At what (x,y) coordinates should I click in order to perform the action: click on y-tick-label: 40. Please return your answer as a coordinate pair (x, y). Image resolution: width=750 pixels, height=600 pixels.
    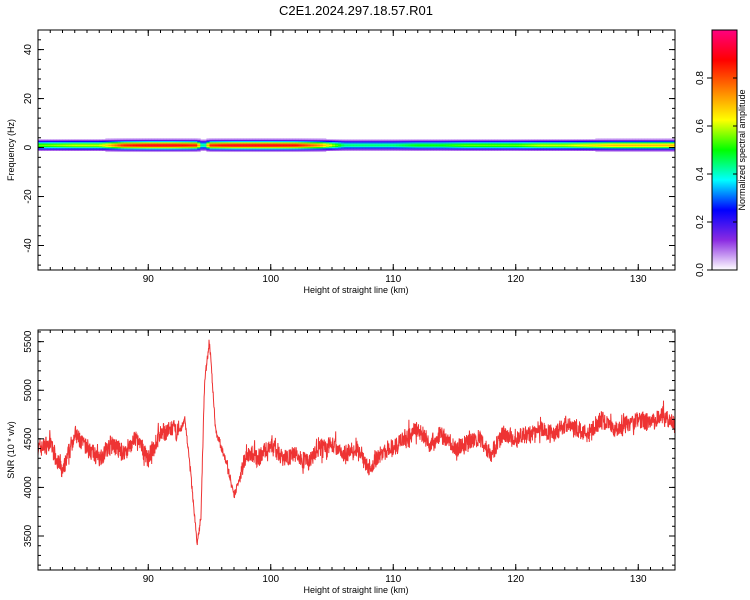
    Looking at the image, I should click on (28, 50).